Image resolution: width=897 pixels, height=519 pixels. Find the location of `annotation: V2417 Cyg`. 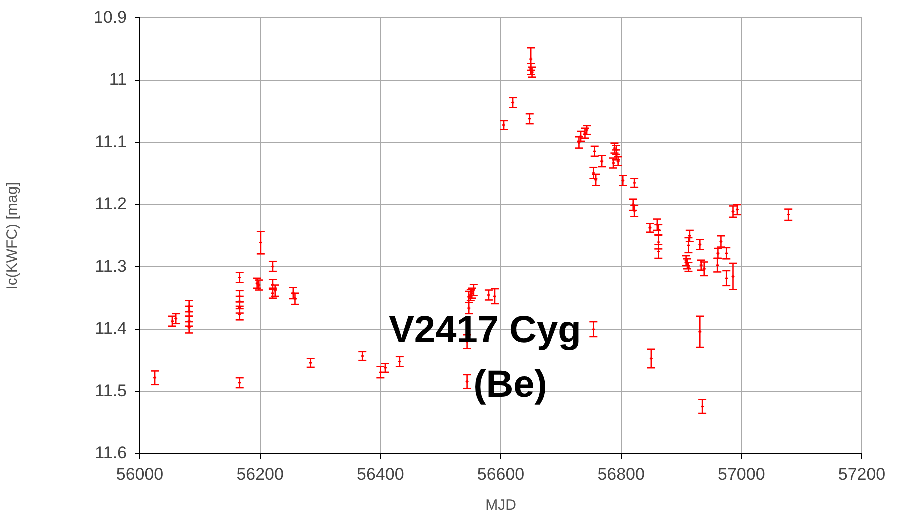

annotation: V2417 Cyg is located at coordinates (485, 330).